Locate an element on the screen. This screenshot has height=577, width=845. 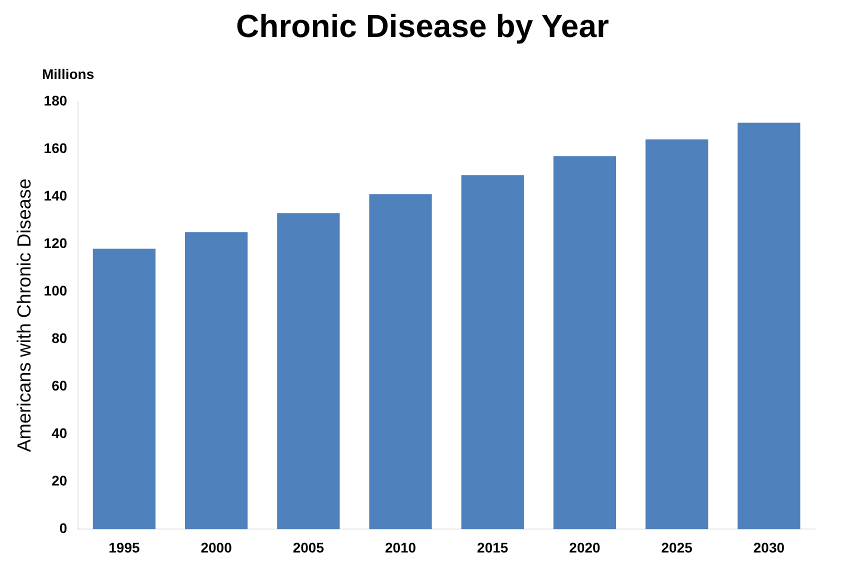
y-tick-label: 180 is located at coordinates (56, 100).